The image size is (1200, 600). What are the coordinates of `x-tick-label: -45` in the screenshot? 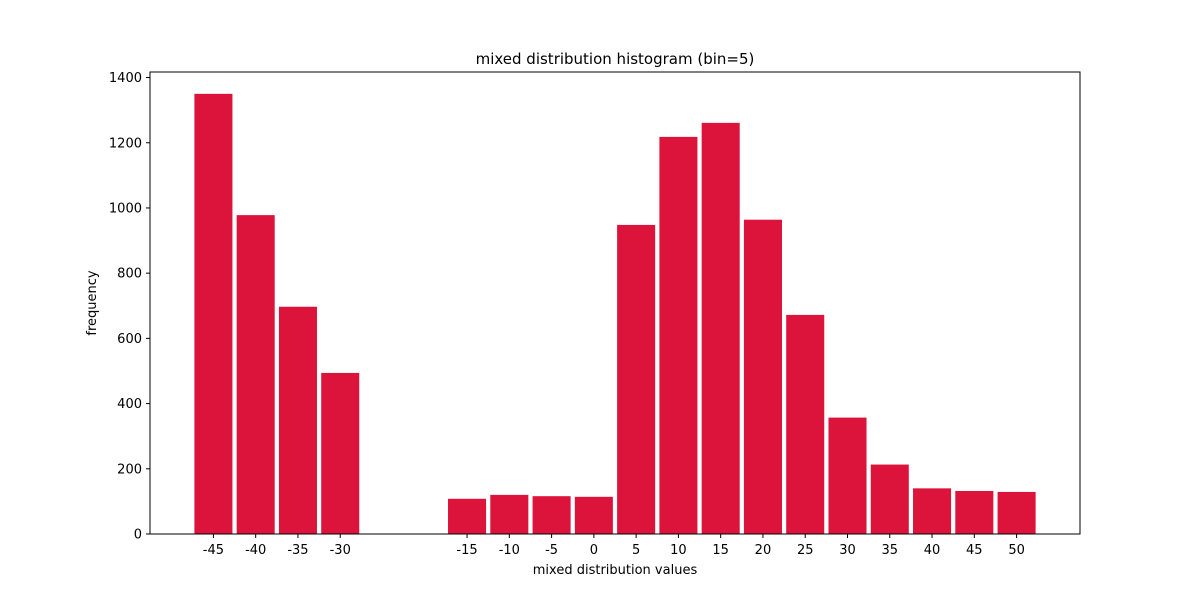 It's located at (213, 550).